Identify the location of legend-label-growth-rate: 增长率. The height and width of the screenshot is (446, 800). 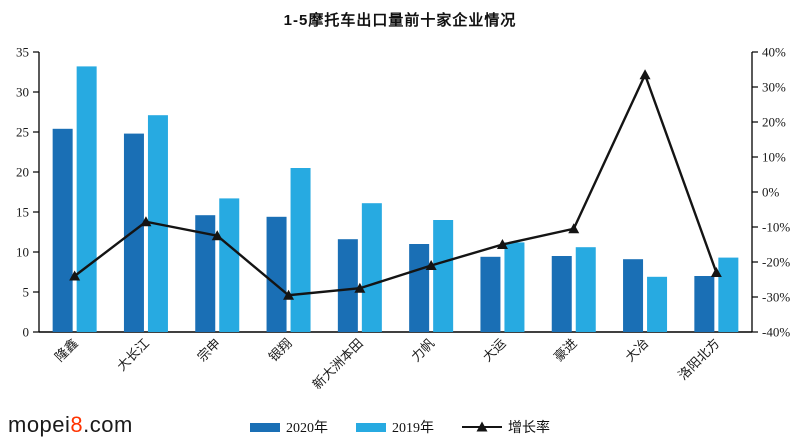
(529, 428).